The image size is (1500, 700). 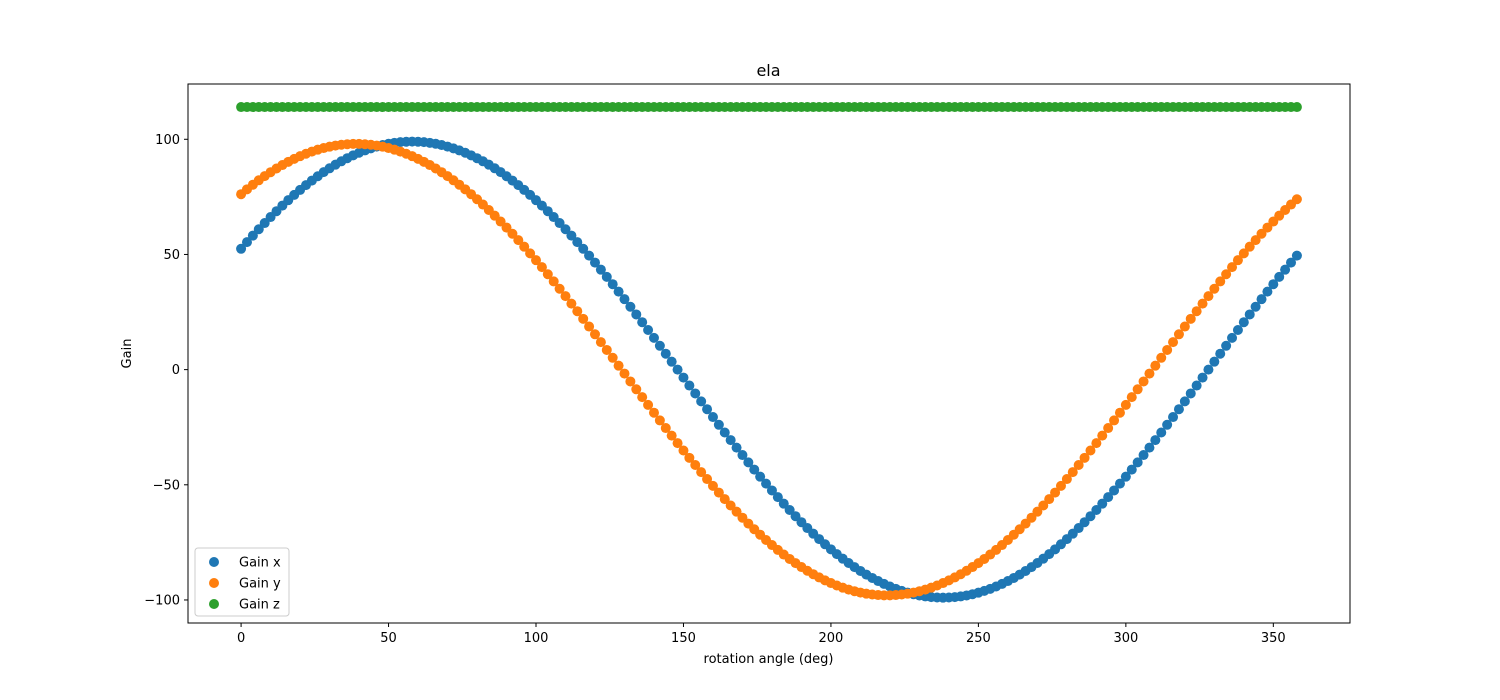 What do you see at coordinates (241, 638) in the screenshot?
I see `x-tick-label: 0` at bounding box center [241, 638].